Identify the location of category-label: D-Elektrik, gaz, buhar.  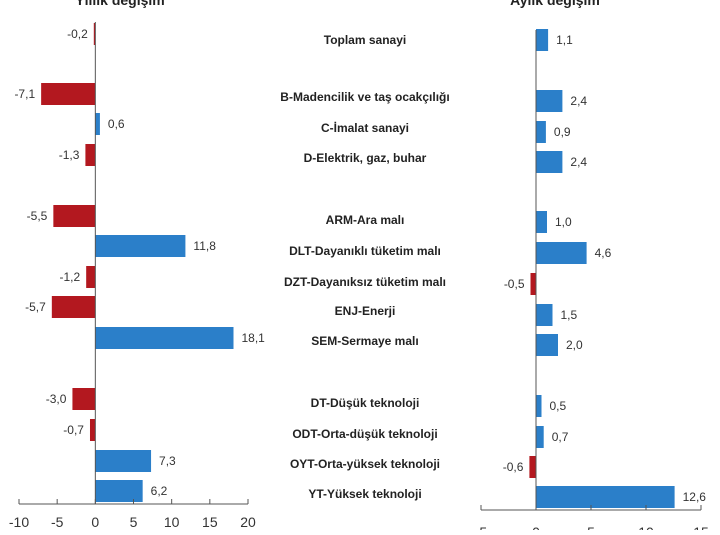
(365, 158).